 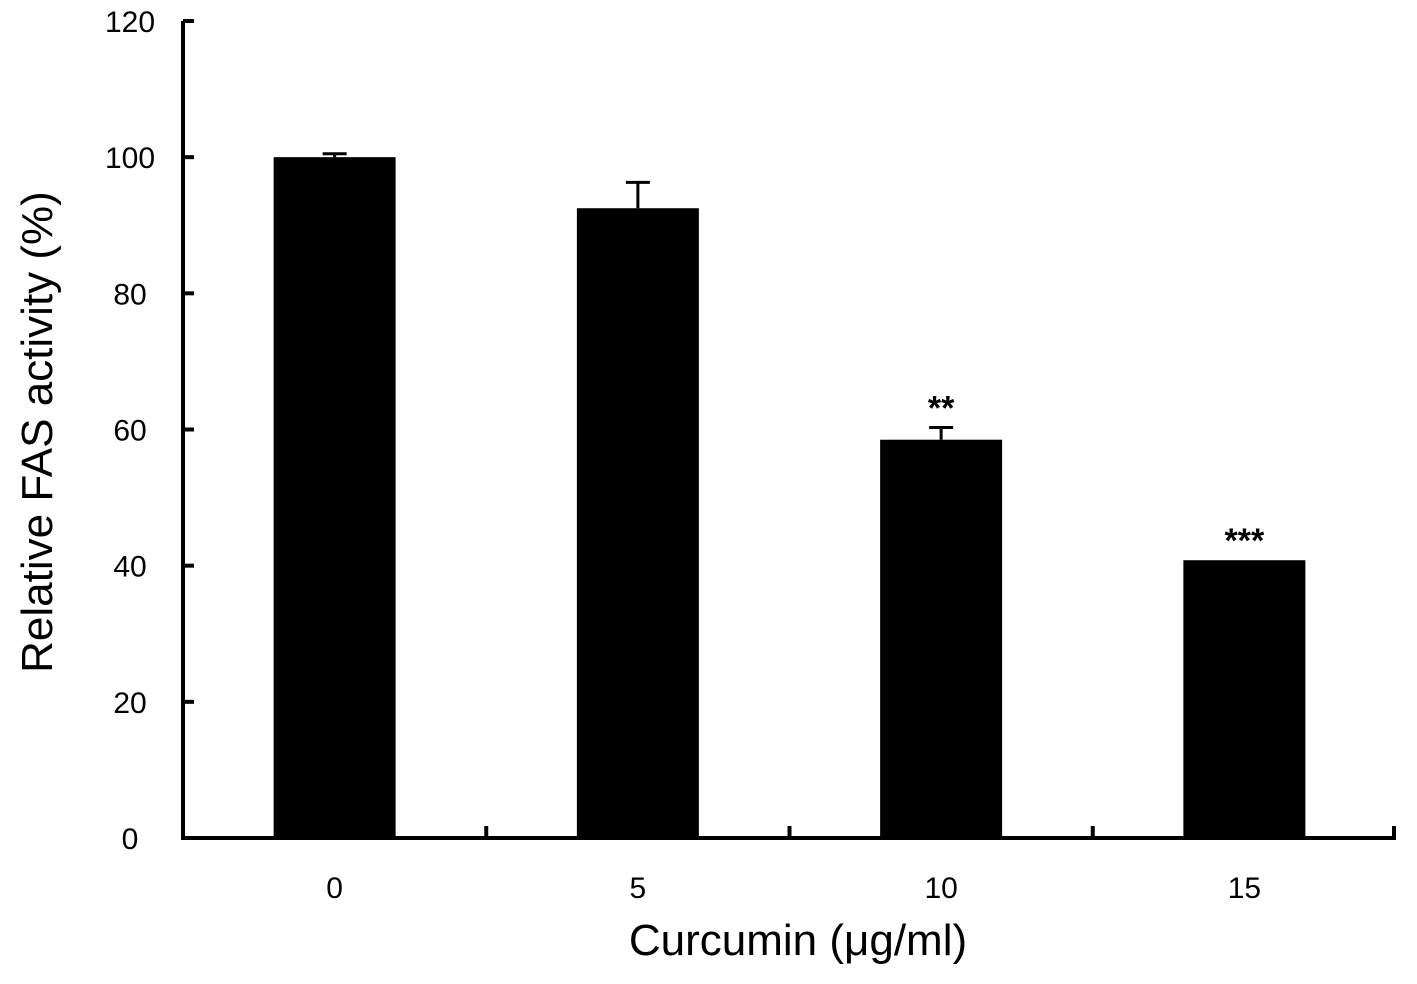 I want to click on y-tick-label: 40, so click(x=129, y=567).